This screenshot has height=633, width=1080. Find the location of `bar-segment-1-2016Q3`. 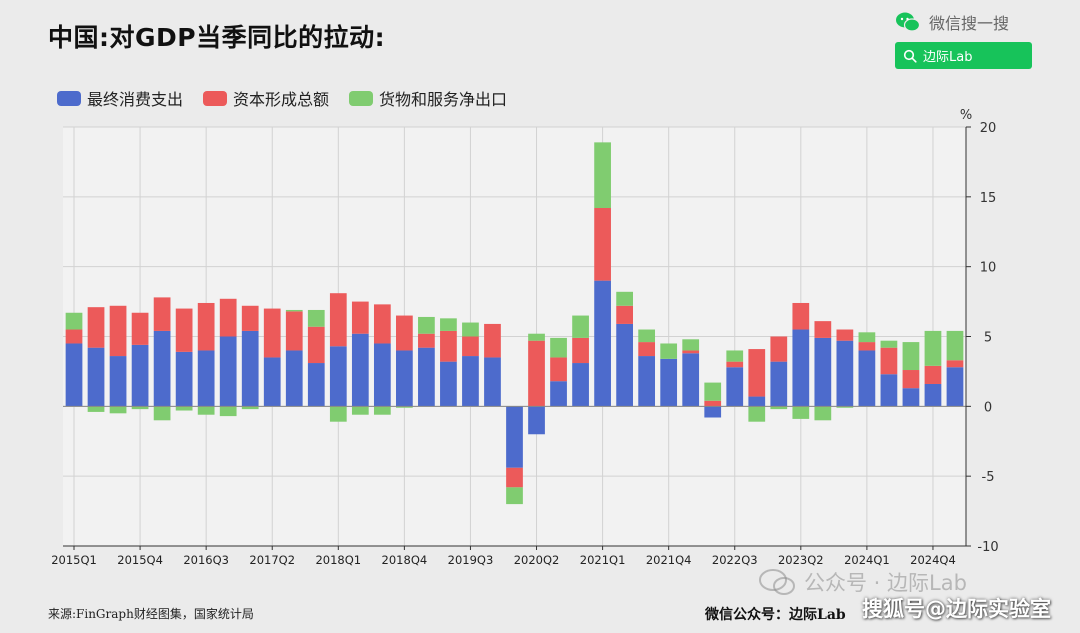

bar-segment-1-2016Q3 is located at coordinates (206, 326).